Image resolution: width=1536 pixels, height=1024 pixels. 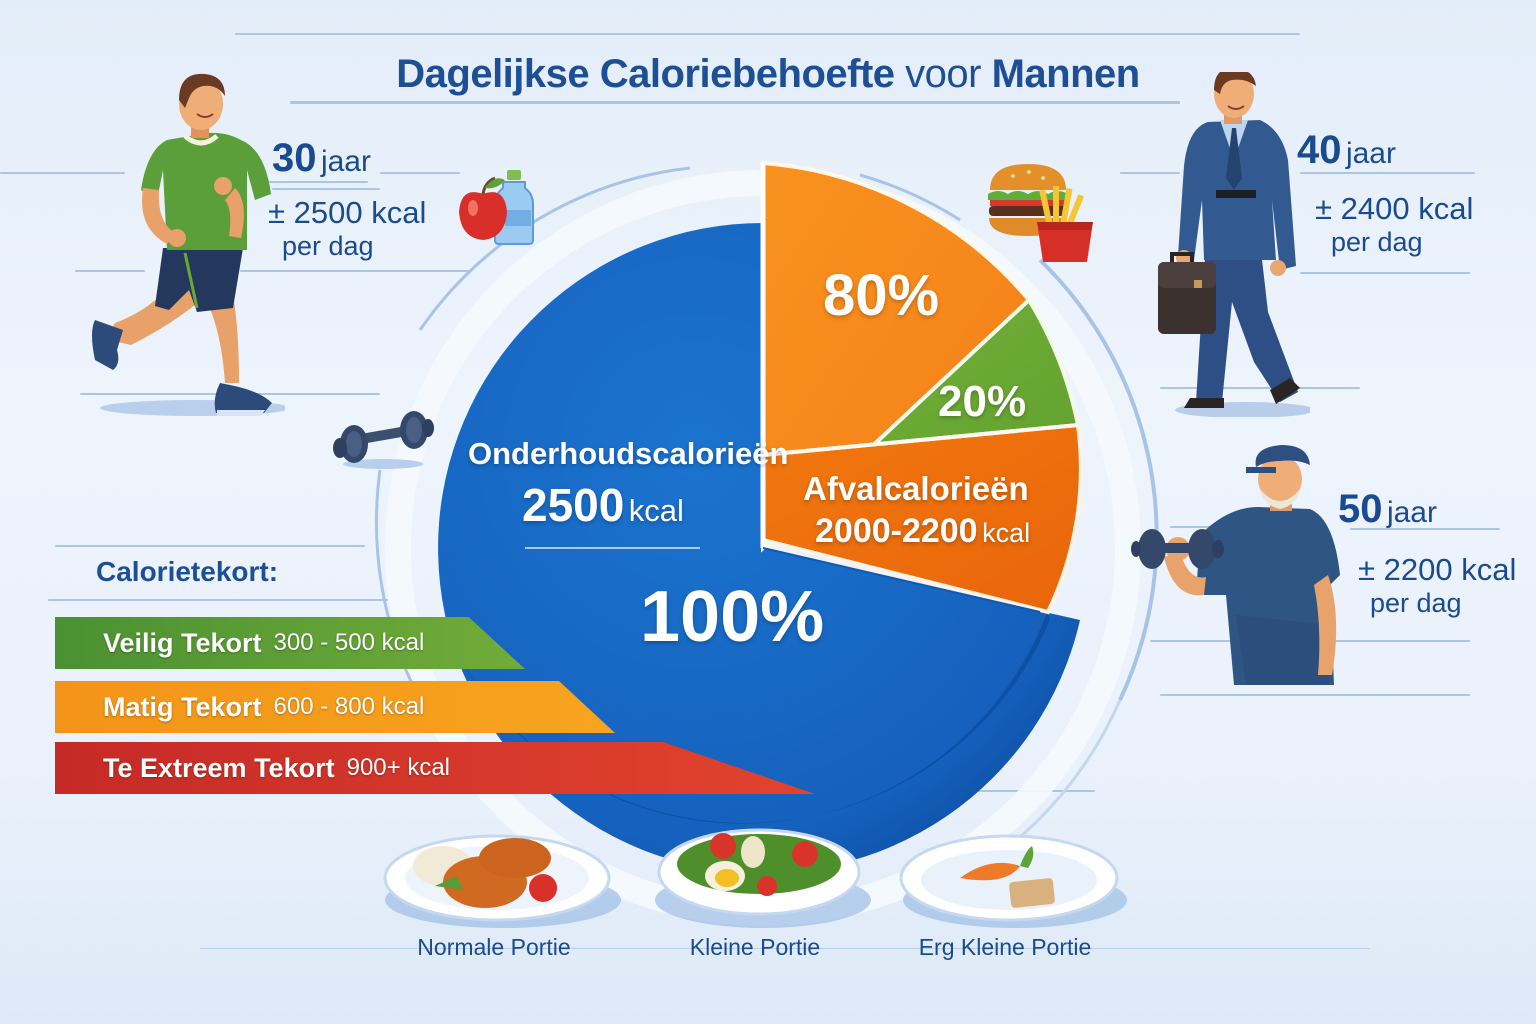 I want to click on slice-20-label: 20%, so click(x=982, y=401).